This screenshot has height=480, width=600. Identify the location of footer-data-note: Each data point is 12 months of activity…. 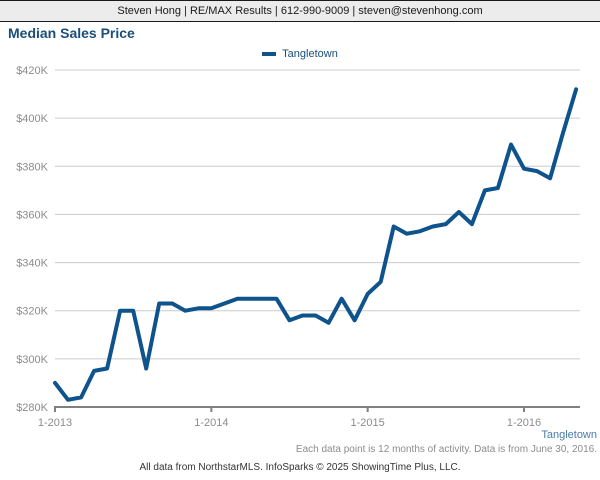
(446, 449).